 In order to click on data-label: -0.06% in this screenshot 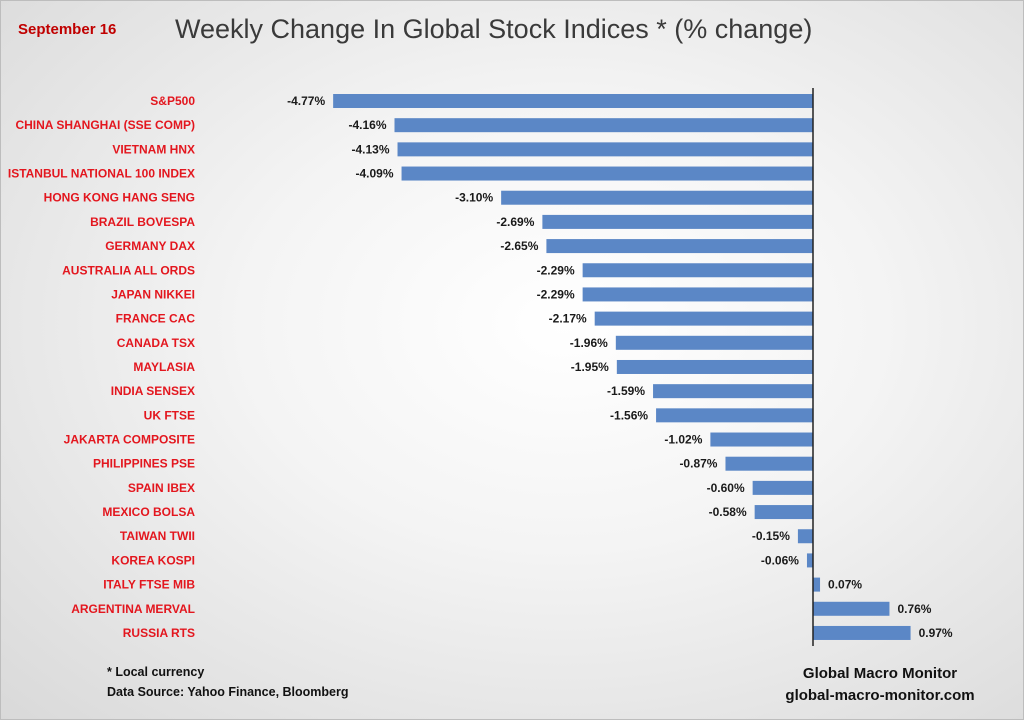, I will do `click(780, 560)`.